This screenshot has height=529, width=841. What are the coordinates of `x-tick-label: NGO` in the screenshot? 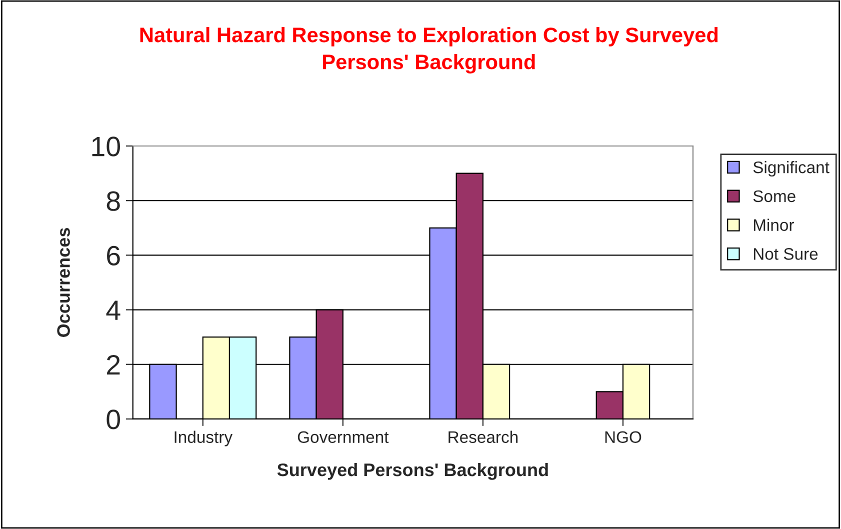 It's located at (623, 437).